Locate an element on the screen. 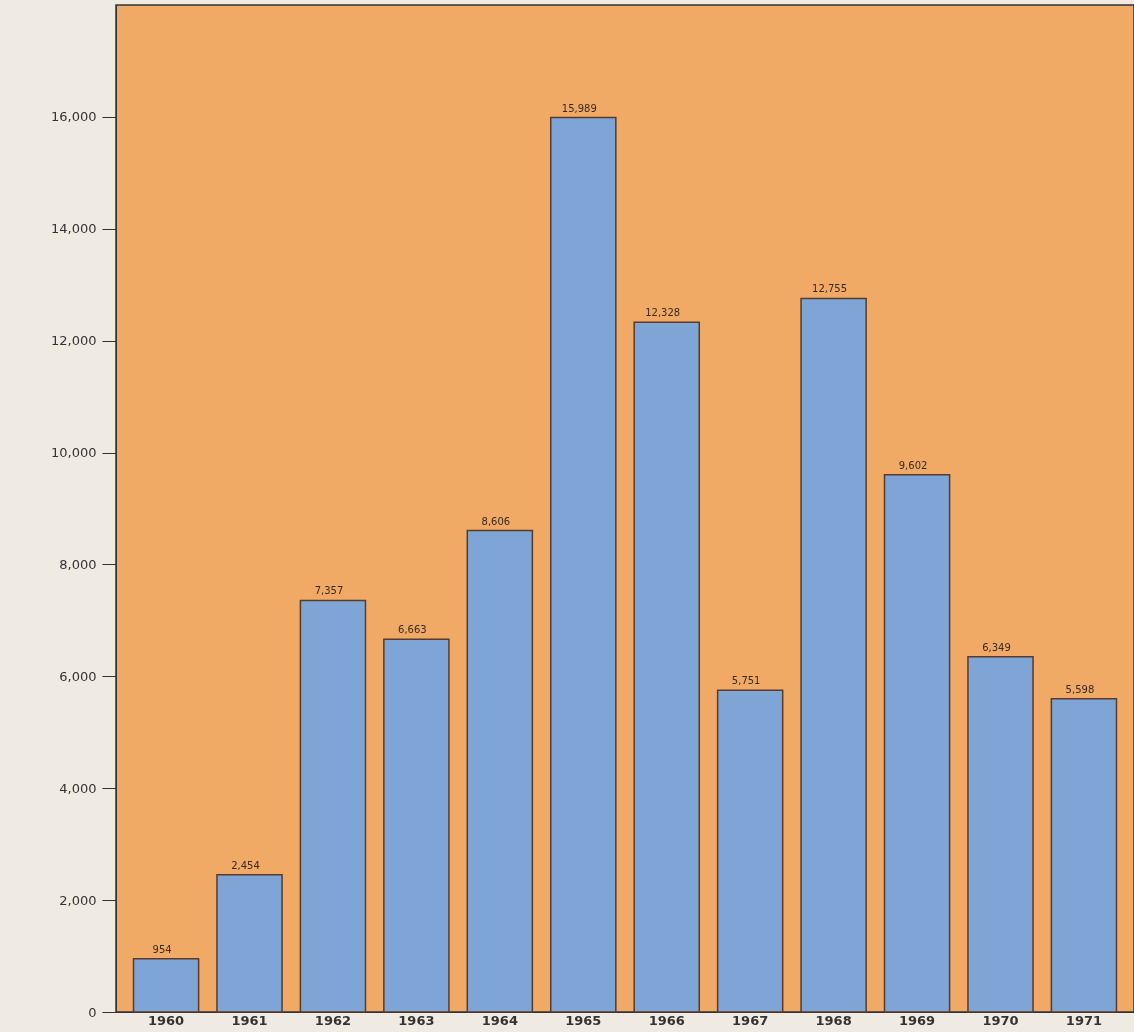  data-label: 6,349 is located at coordinates (996, 647).